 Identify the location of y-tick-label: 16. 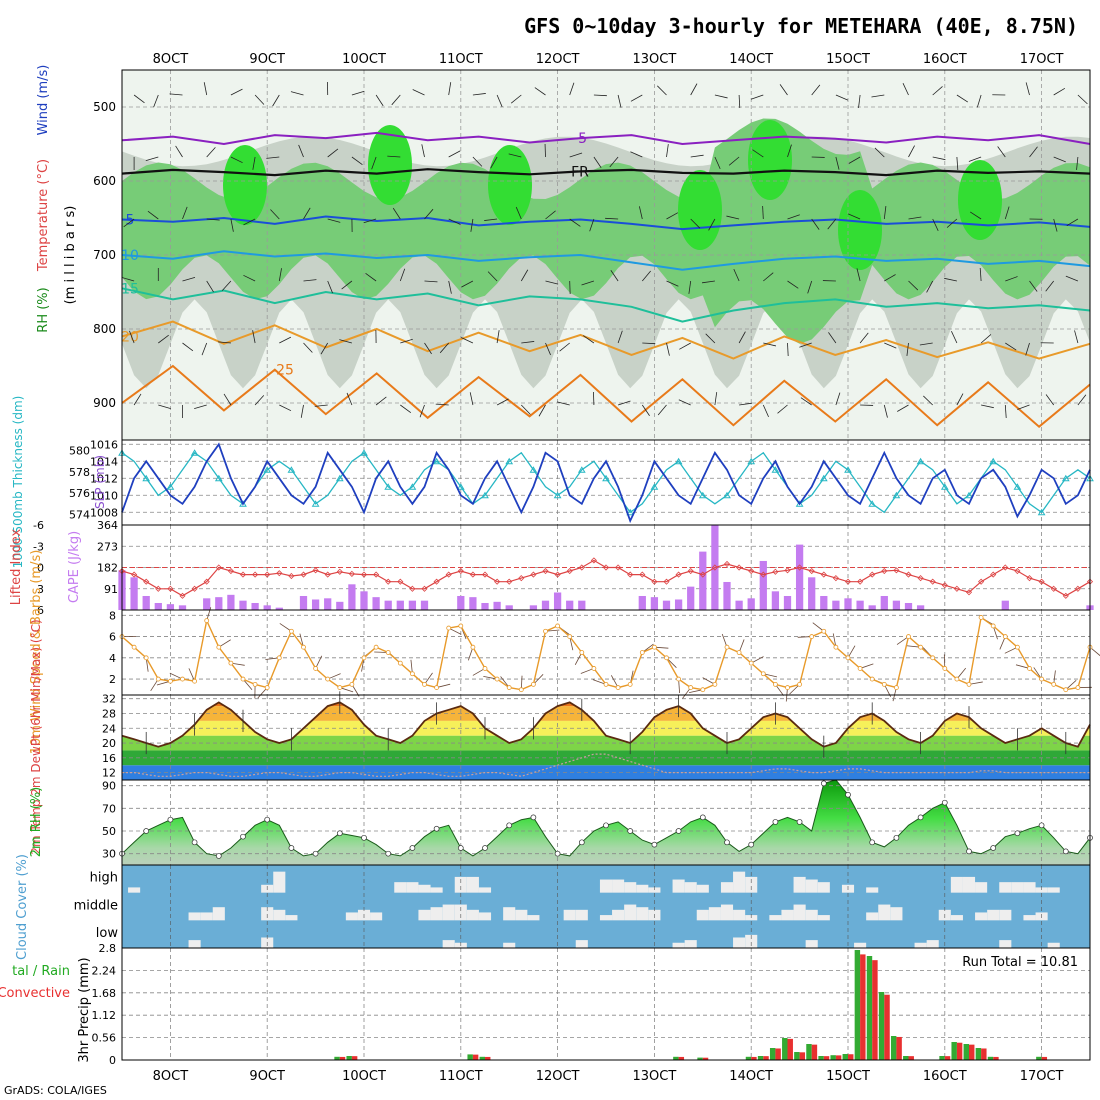
(109, 758).